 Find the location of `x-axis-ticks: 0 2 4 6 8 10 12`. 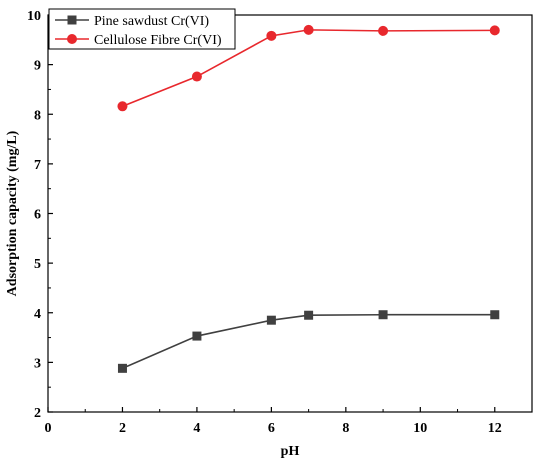

x-axis-ticks: 0 2 4 6 8 10 12 is located at coordinates (273, 421).